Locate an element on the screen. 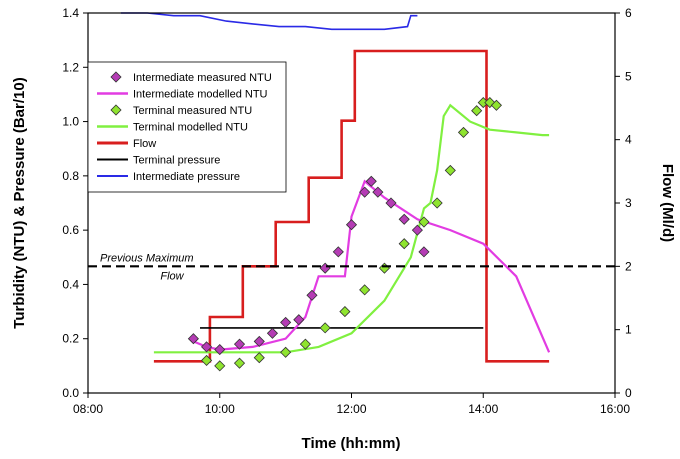 This screenshot has height=459, width=680. y2-tick-label: 3 is located at coordinates (628, 203).